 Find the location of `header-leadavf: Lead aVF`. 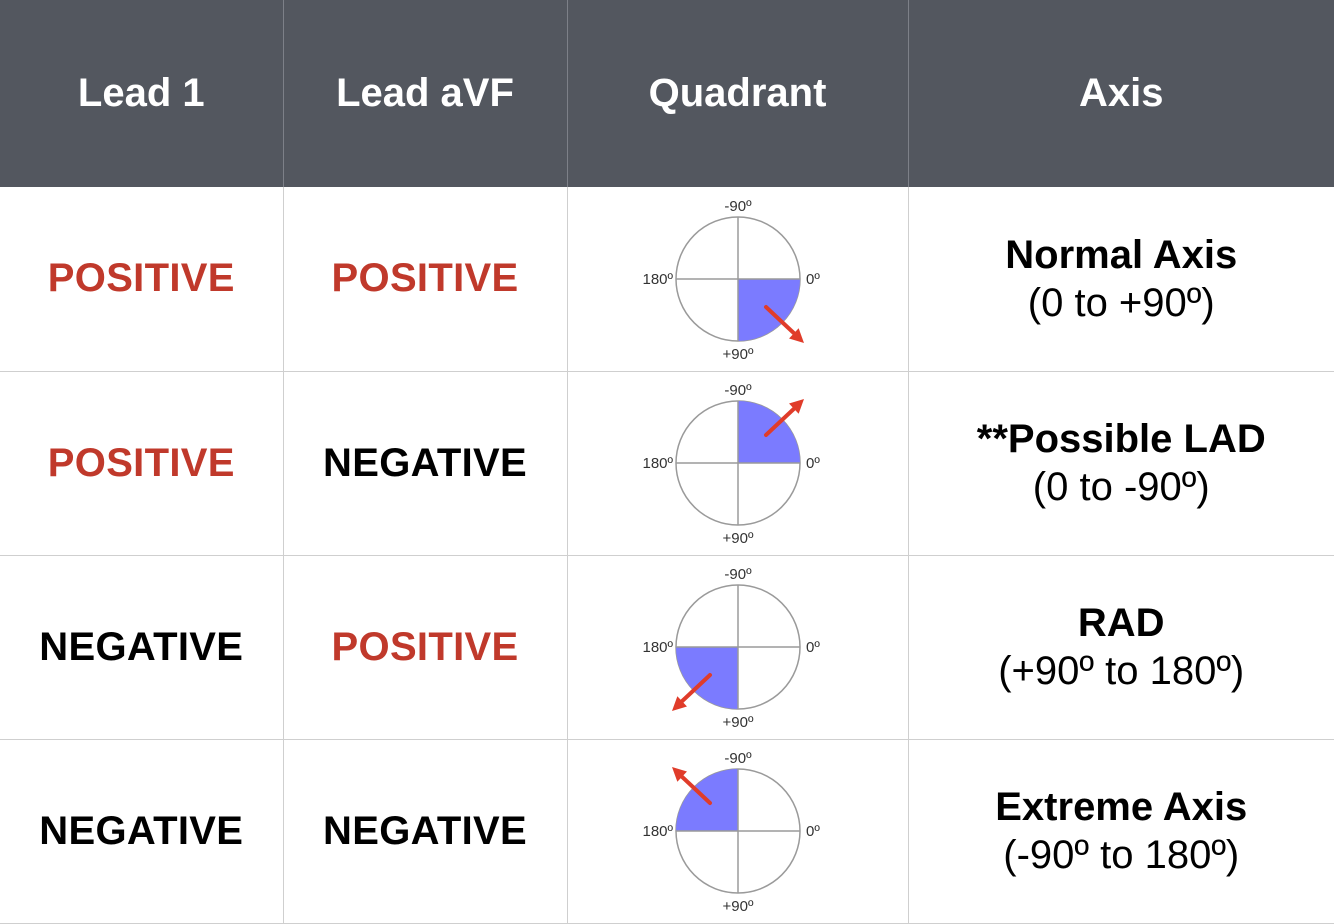

header-leadavf: Lead aVF is located at coordinates (425, 93).